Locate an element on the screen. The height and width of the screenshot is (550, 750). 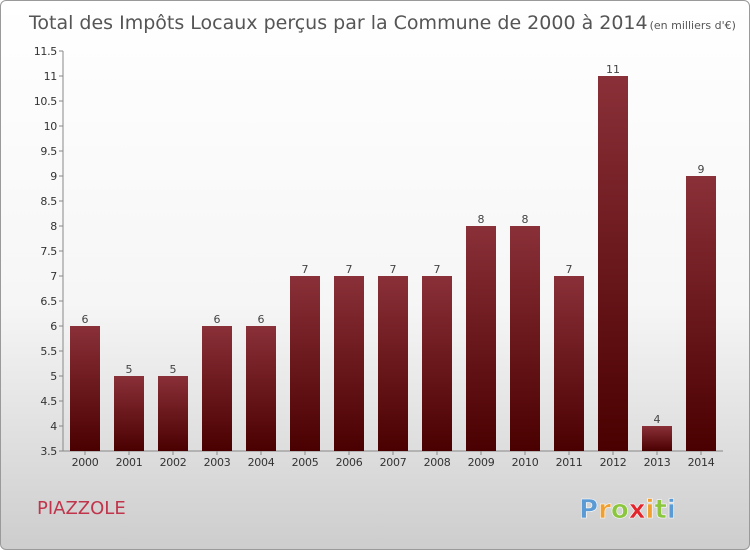
x-tick-label: 2007 is located at coordinates (393, 462).